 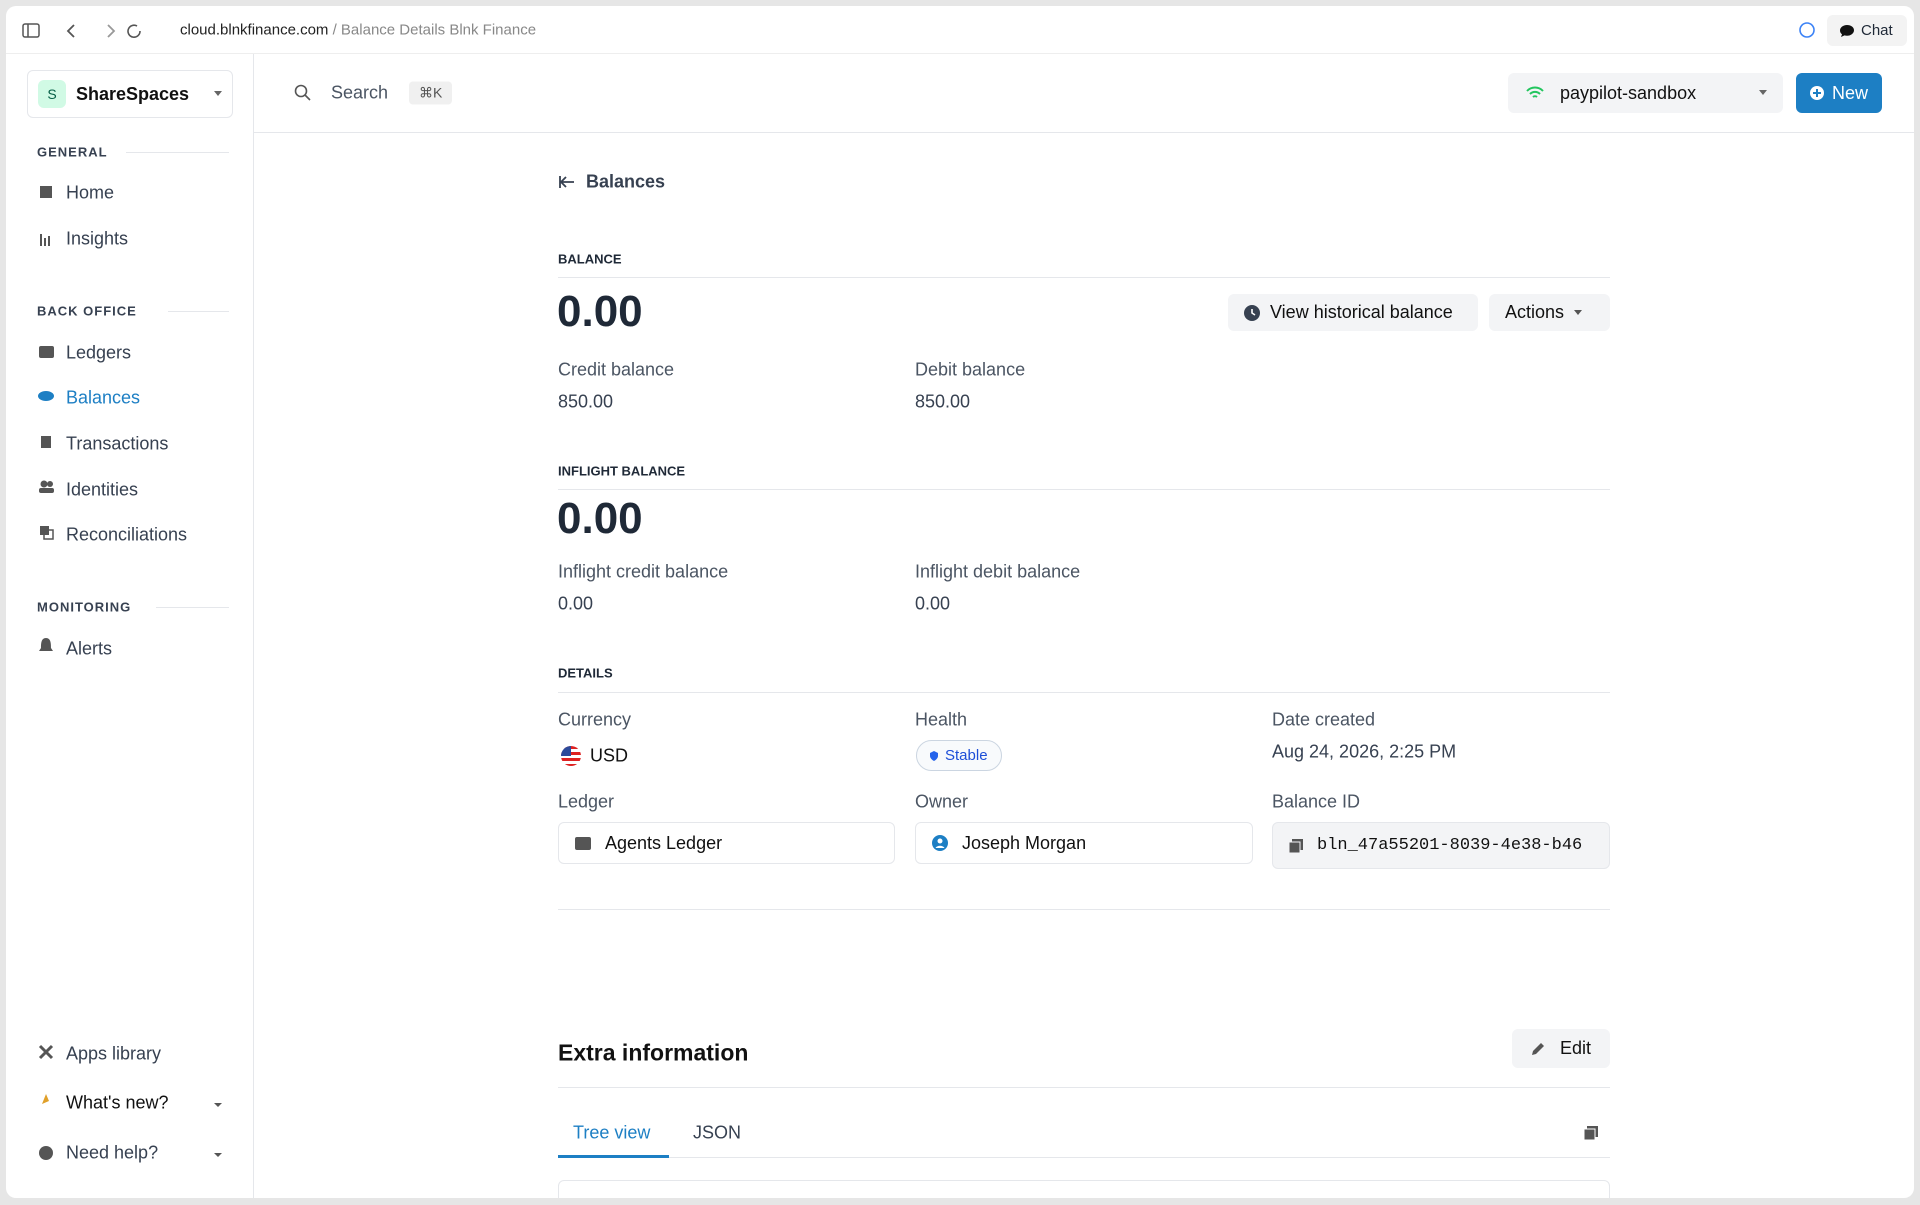 I want to click on apps-library: Apps library, so click(x=114, y=1053).